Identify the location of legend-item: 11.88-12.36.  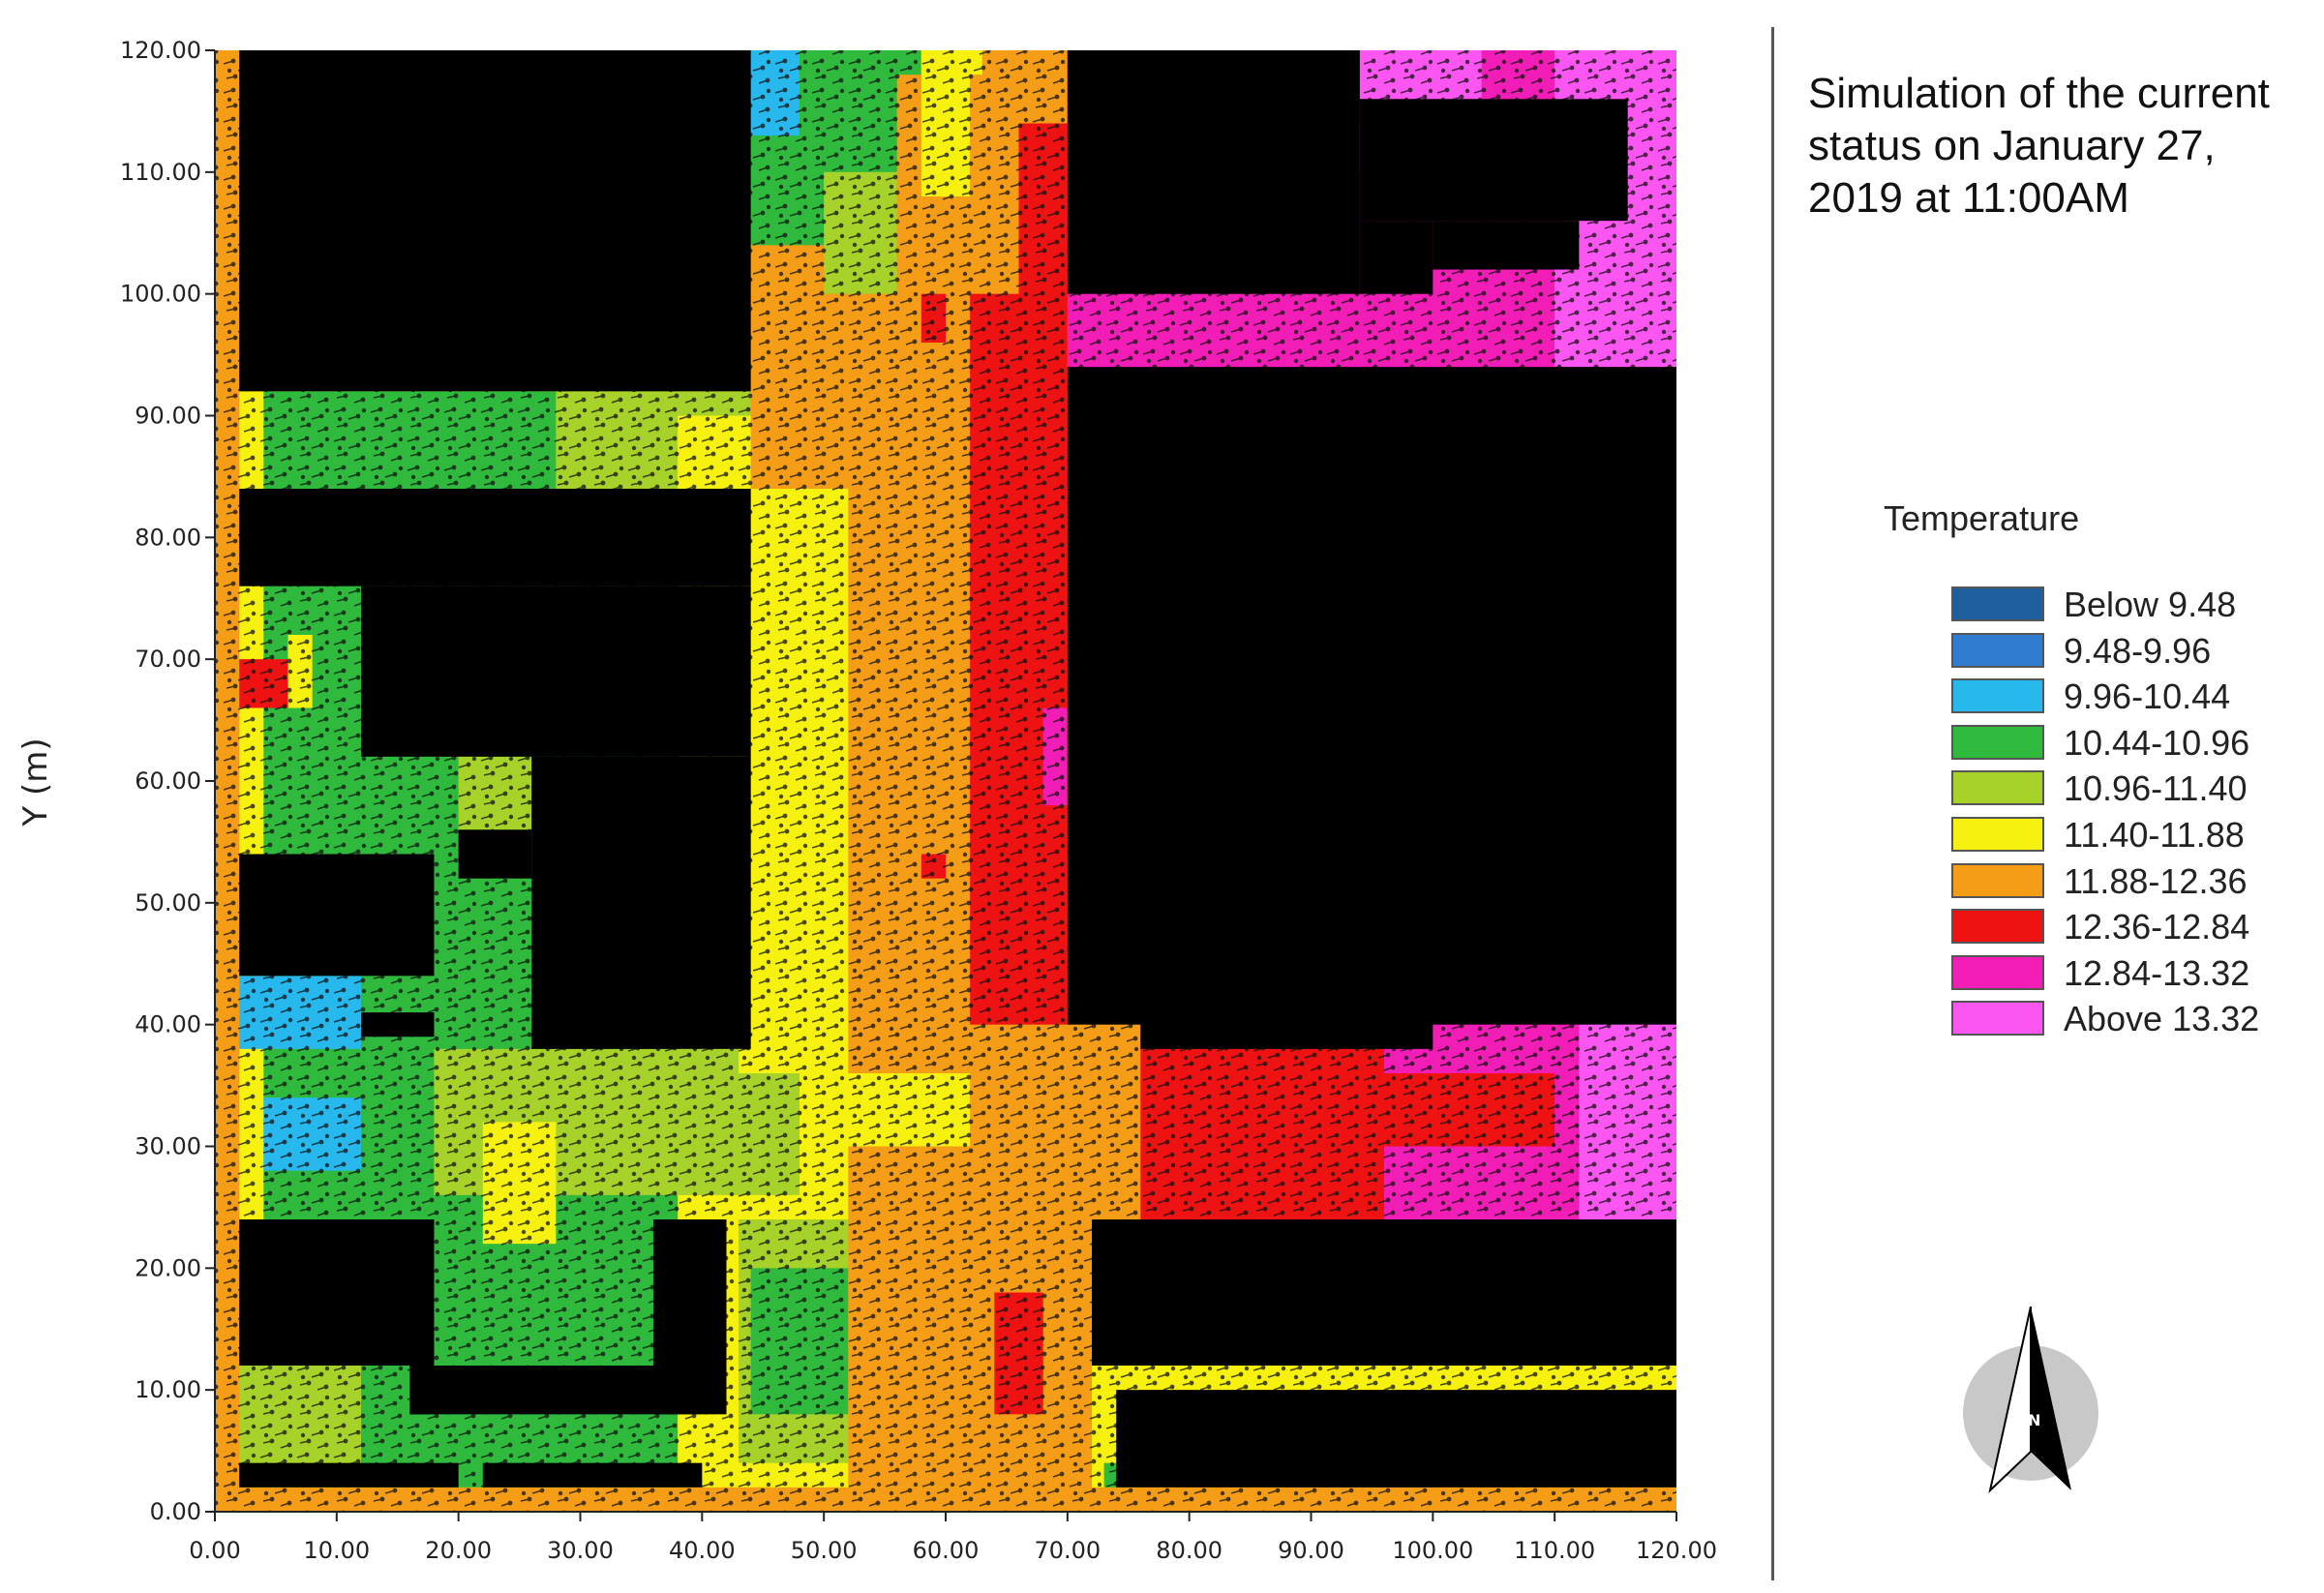
(2125, 882).